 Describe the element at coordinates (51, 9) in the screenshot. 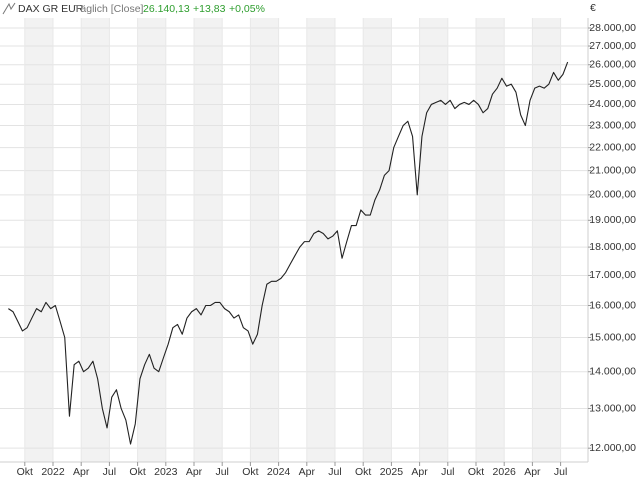

I see `chart-title: DAX GR EUR` at that location.